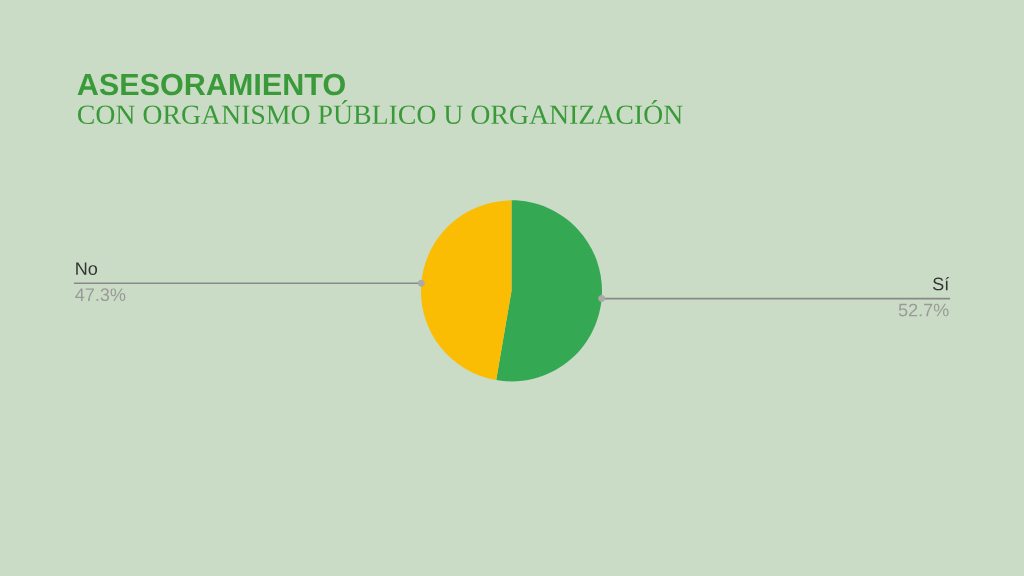 The width and height of the screenshot is (1024, 576). I want to click on chart-subtitle: CON ORGANISMO PÚBLICO U ORGANIZACIÓN, so click(380, 112).